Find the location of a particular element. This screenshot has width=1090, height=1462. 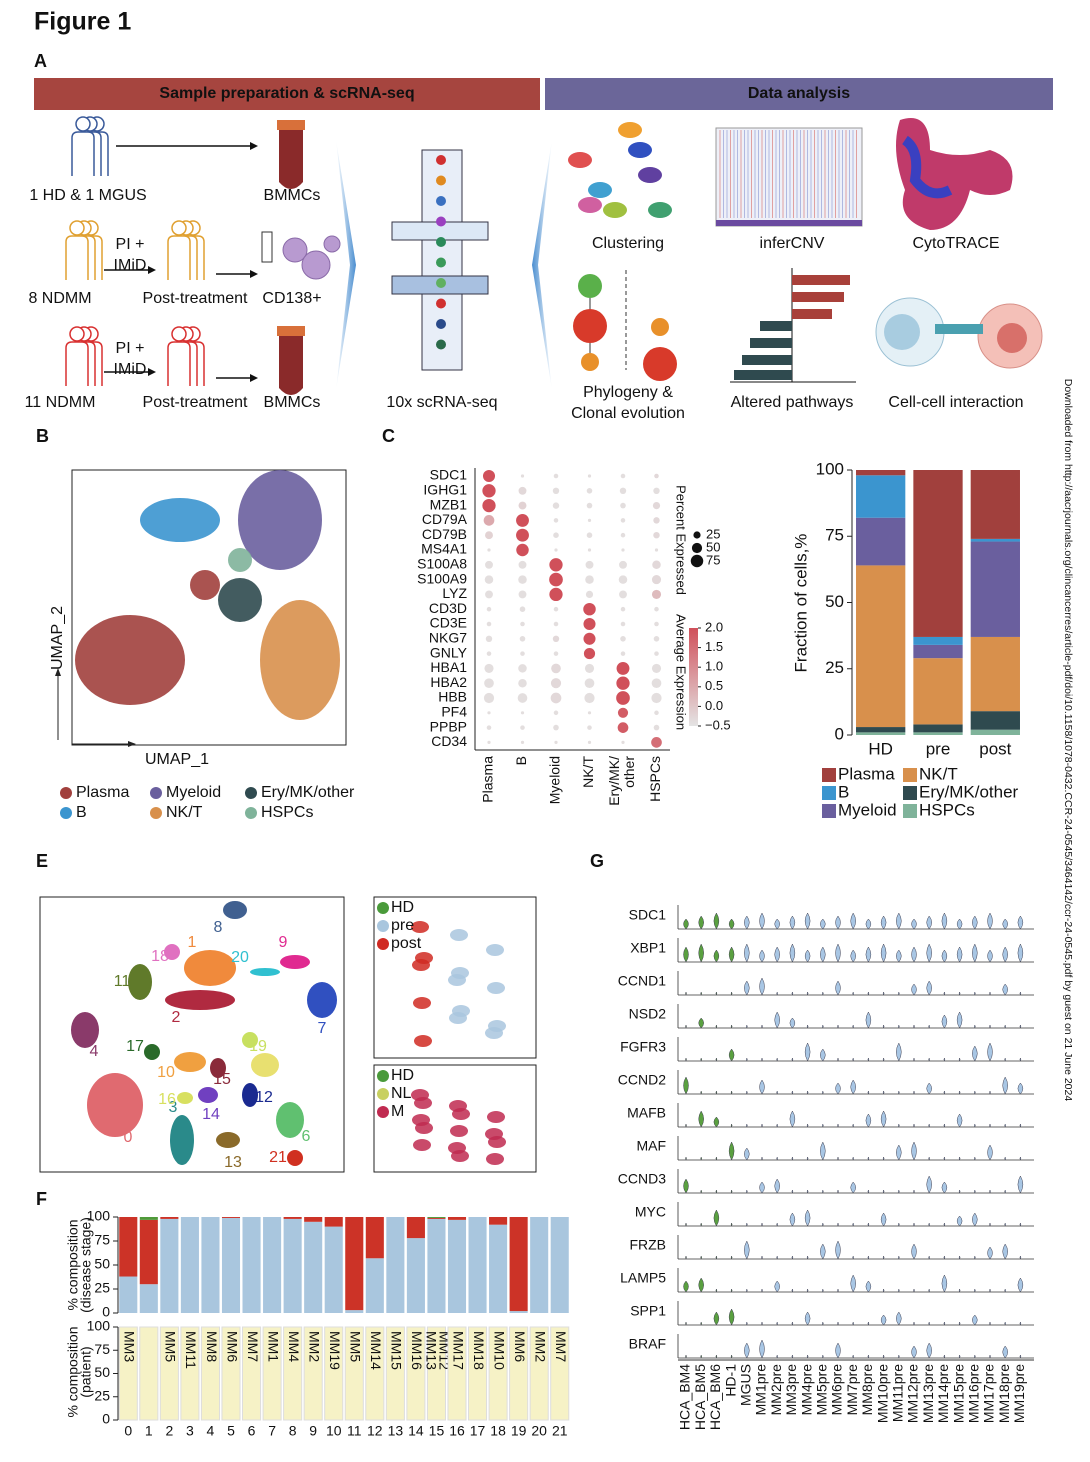

x-tick-label: 16 is located at coordinates (457, 1431).